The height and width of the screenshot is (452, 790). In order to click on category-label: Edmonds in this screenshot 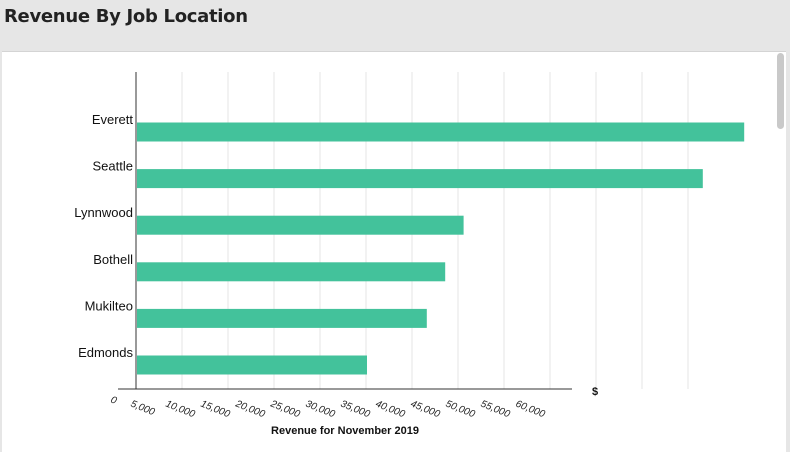, I will do `click(105, 352)`.